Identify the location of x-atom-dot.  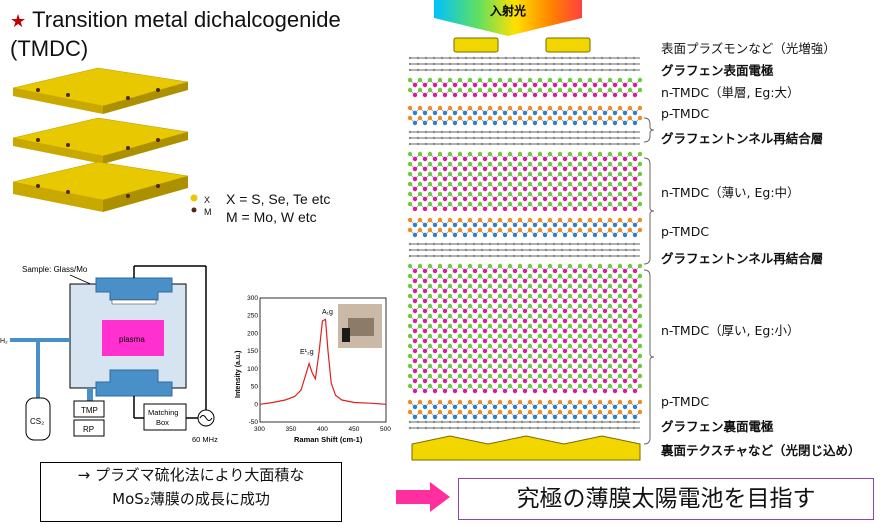
(194, 198).